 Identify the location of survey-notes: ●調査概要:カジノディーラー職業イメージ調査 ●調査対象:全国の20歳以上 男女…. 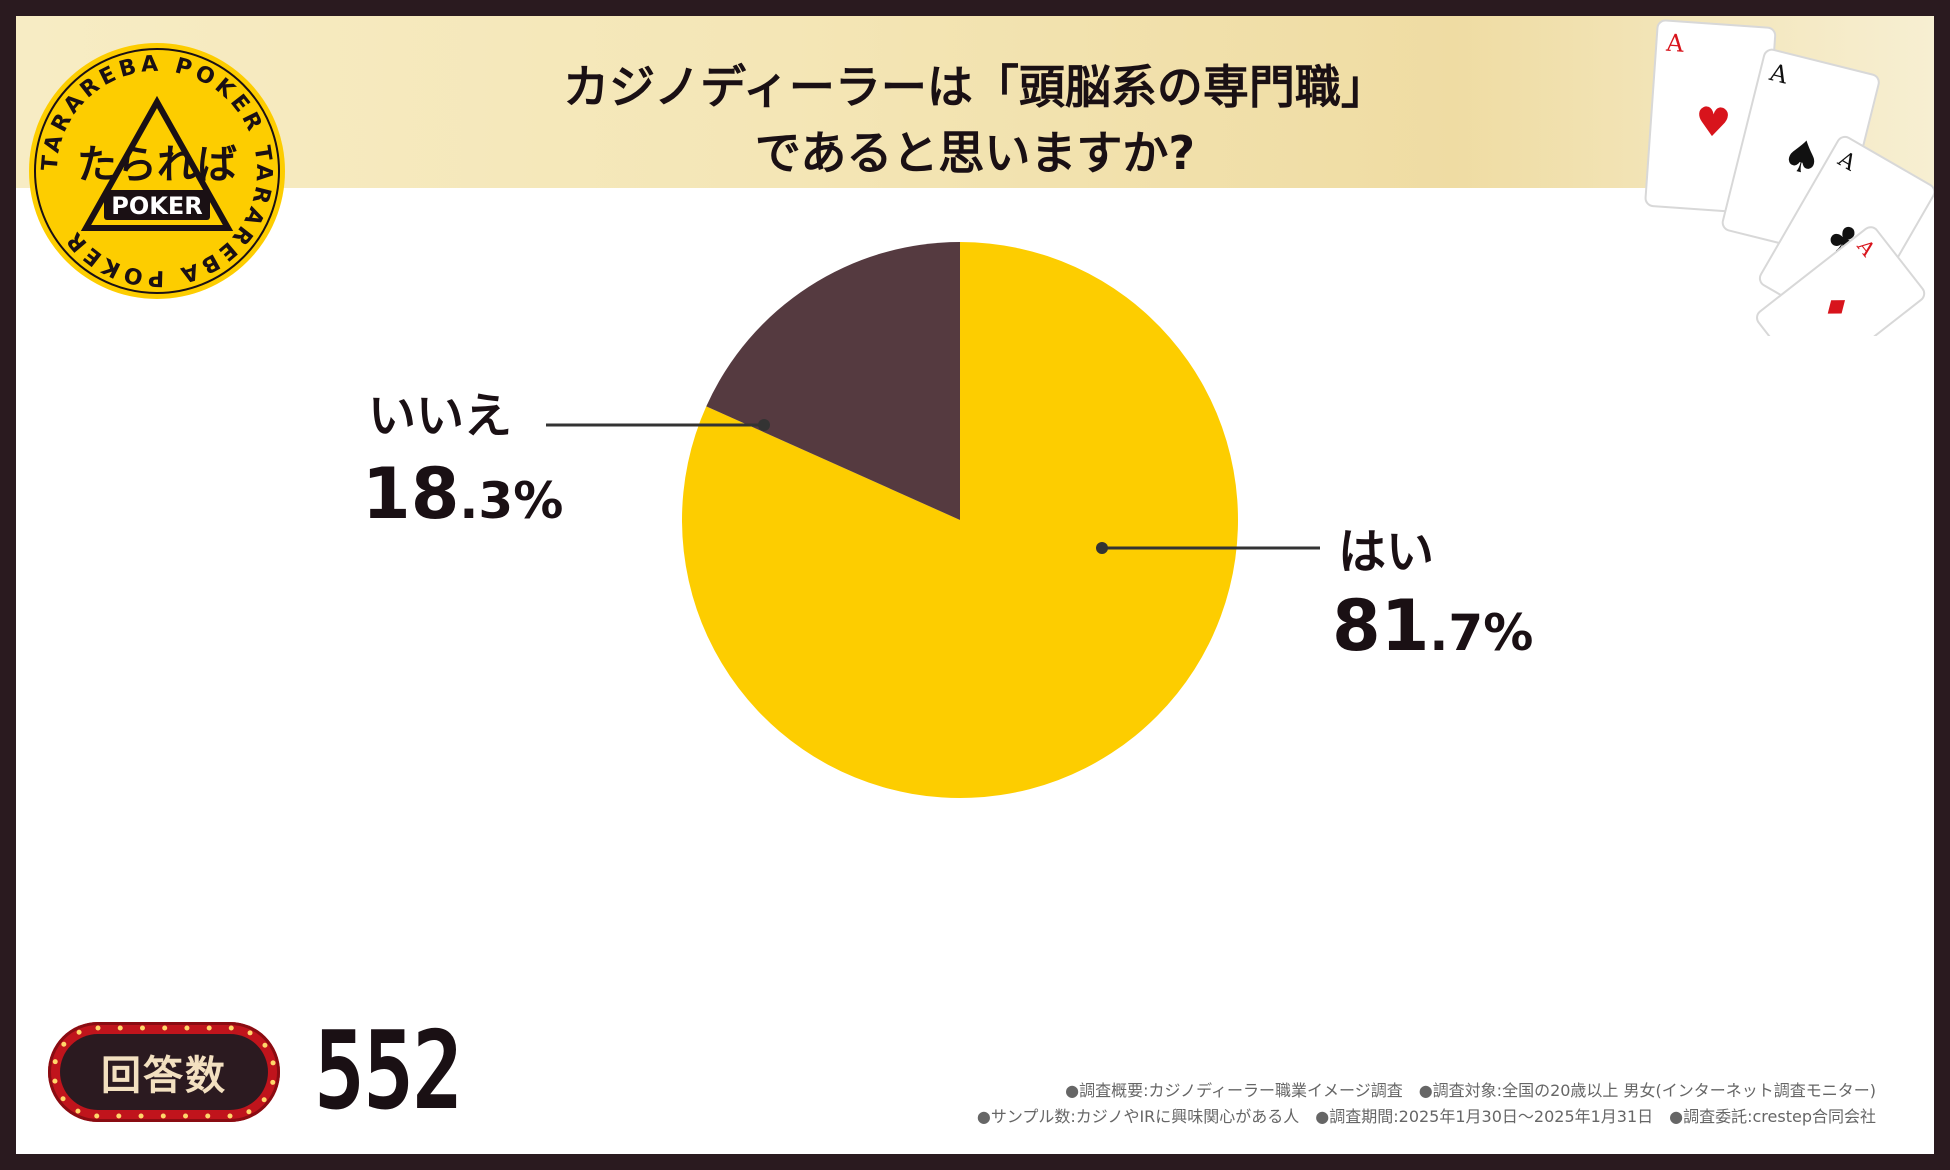
(1426, 1104).